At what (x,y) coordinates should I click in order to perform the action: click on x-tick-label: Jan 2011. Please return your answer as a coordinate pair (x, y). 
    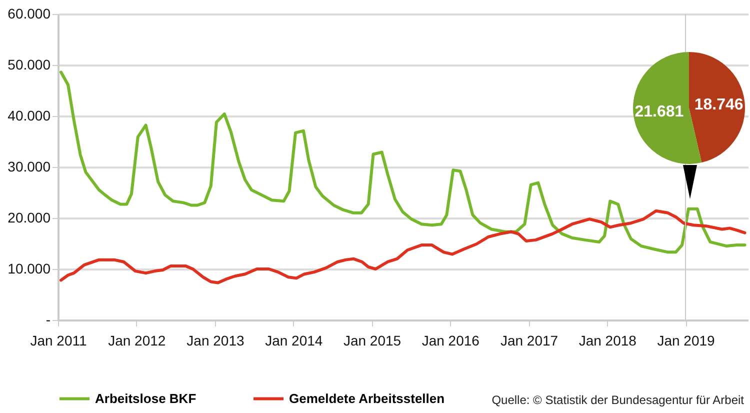
    Looking at the image, I should click on (58, 340).